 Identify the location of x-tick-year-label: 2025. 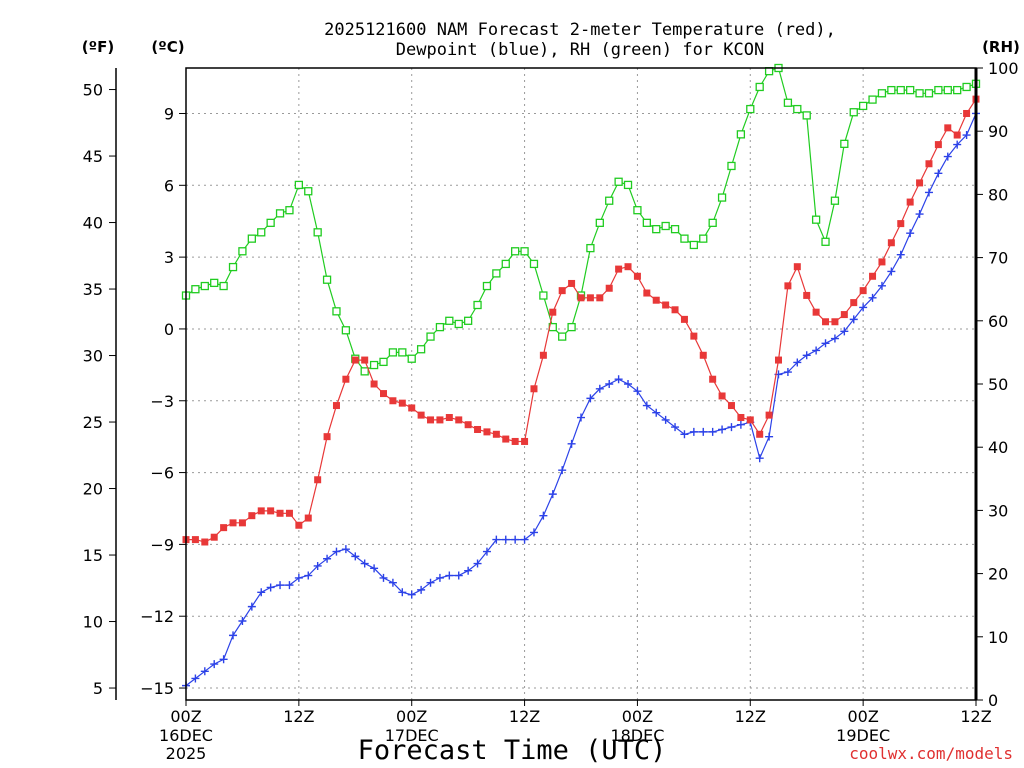
(186, 753).